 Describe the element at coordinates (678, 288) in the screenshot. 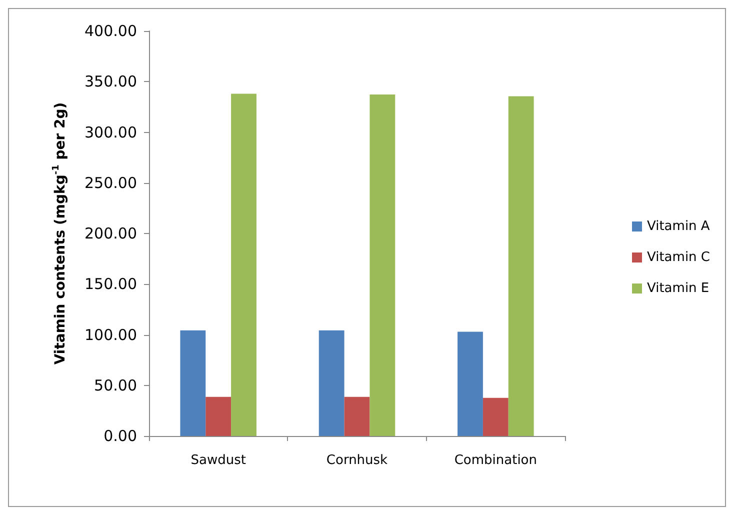

I see `legend-label: Vitamin E` at that location.